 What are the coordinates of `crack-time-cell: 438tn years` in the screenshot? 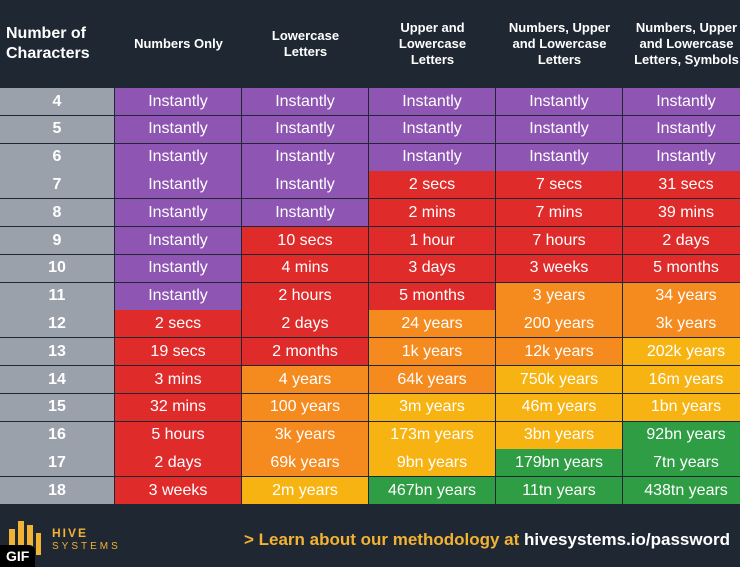 It's located at (681, 491).